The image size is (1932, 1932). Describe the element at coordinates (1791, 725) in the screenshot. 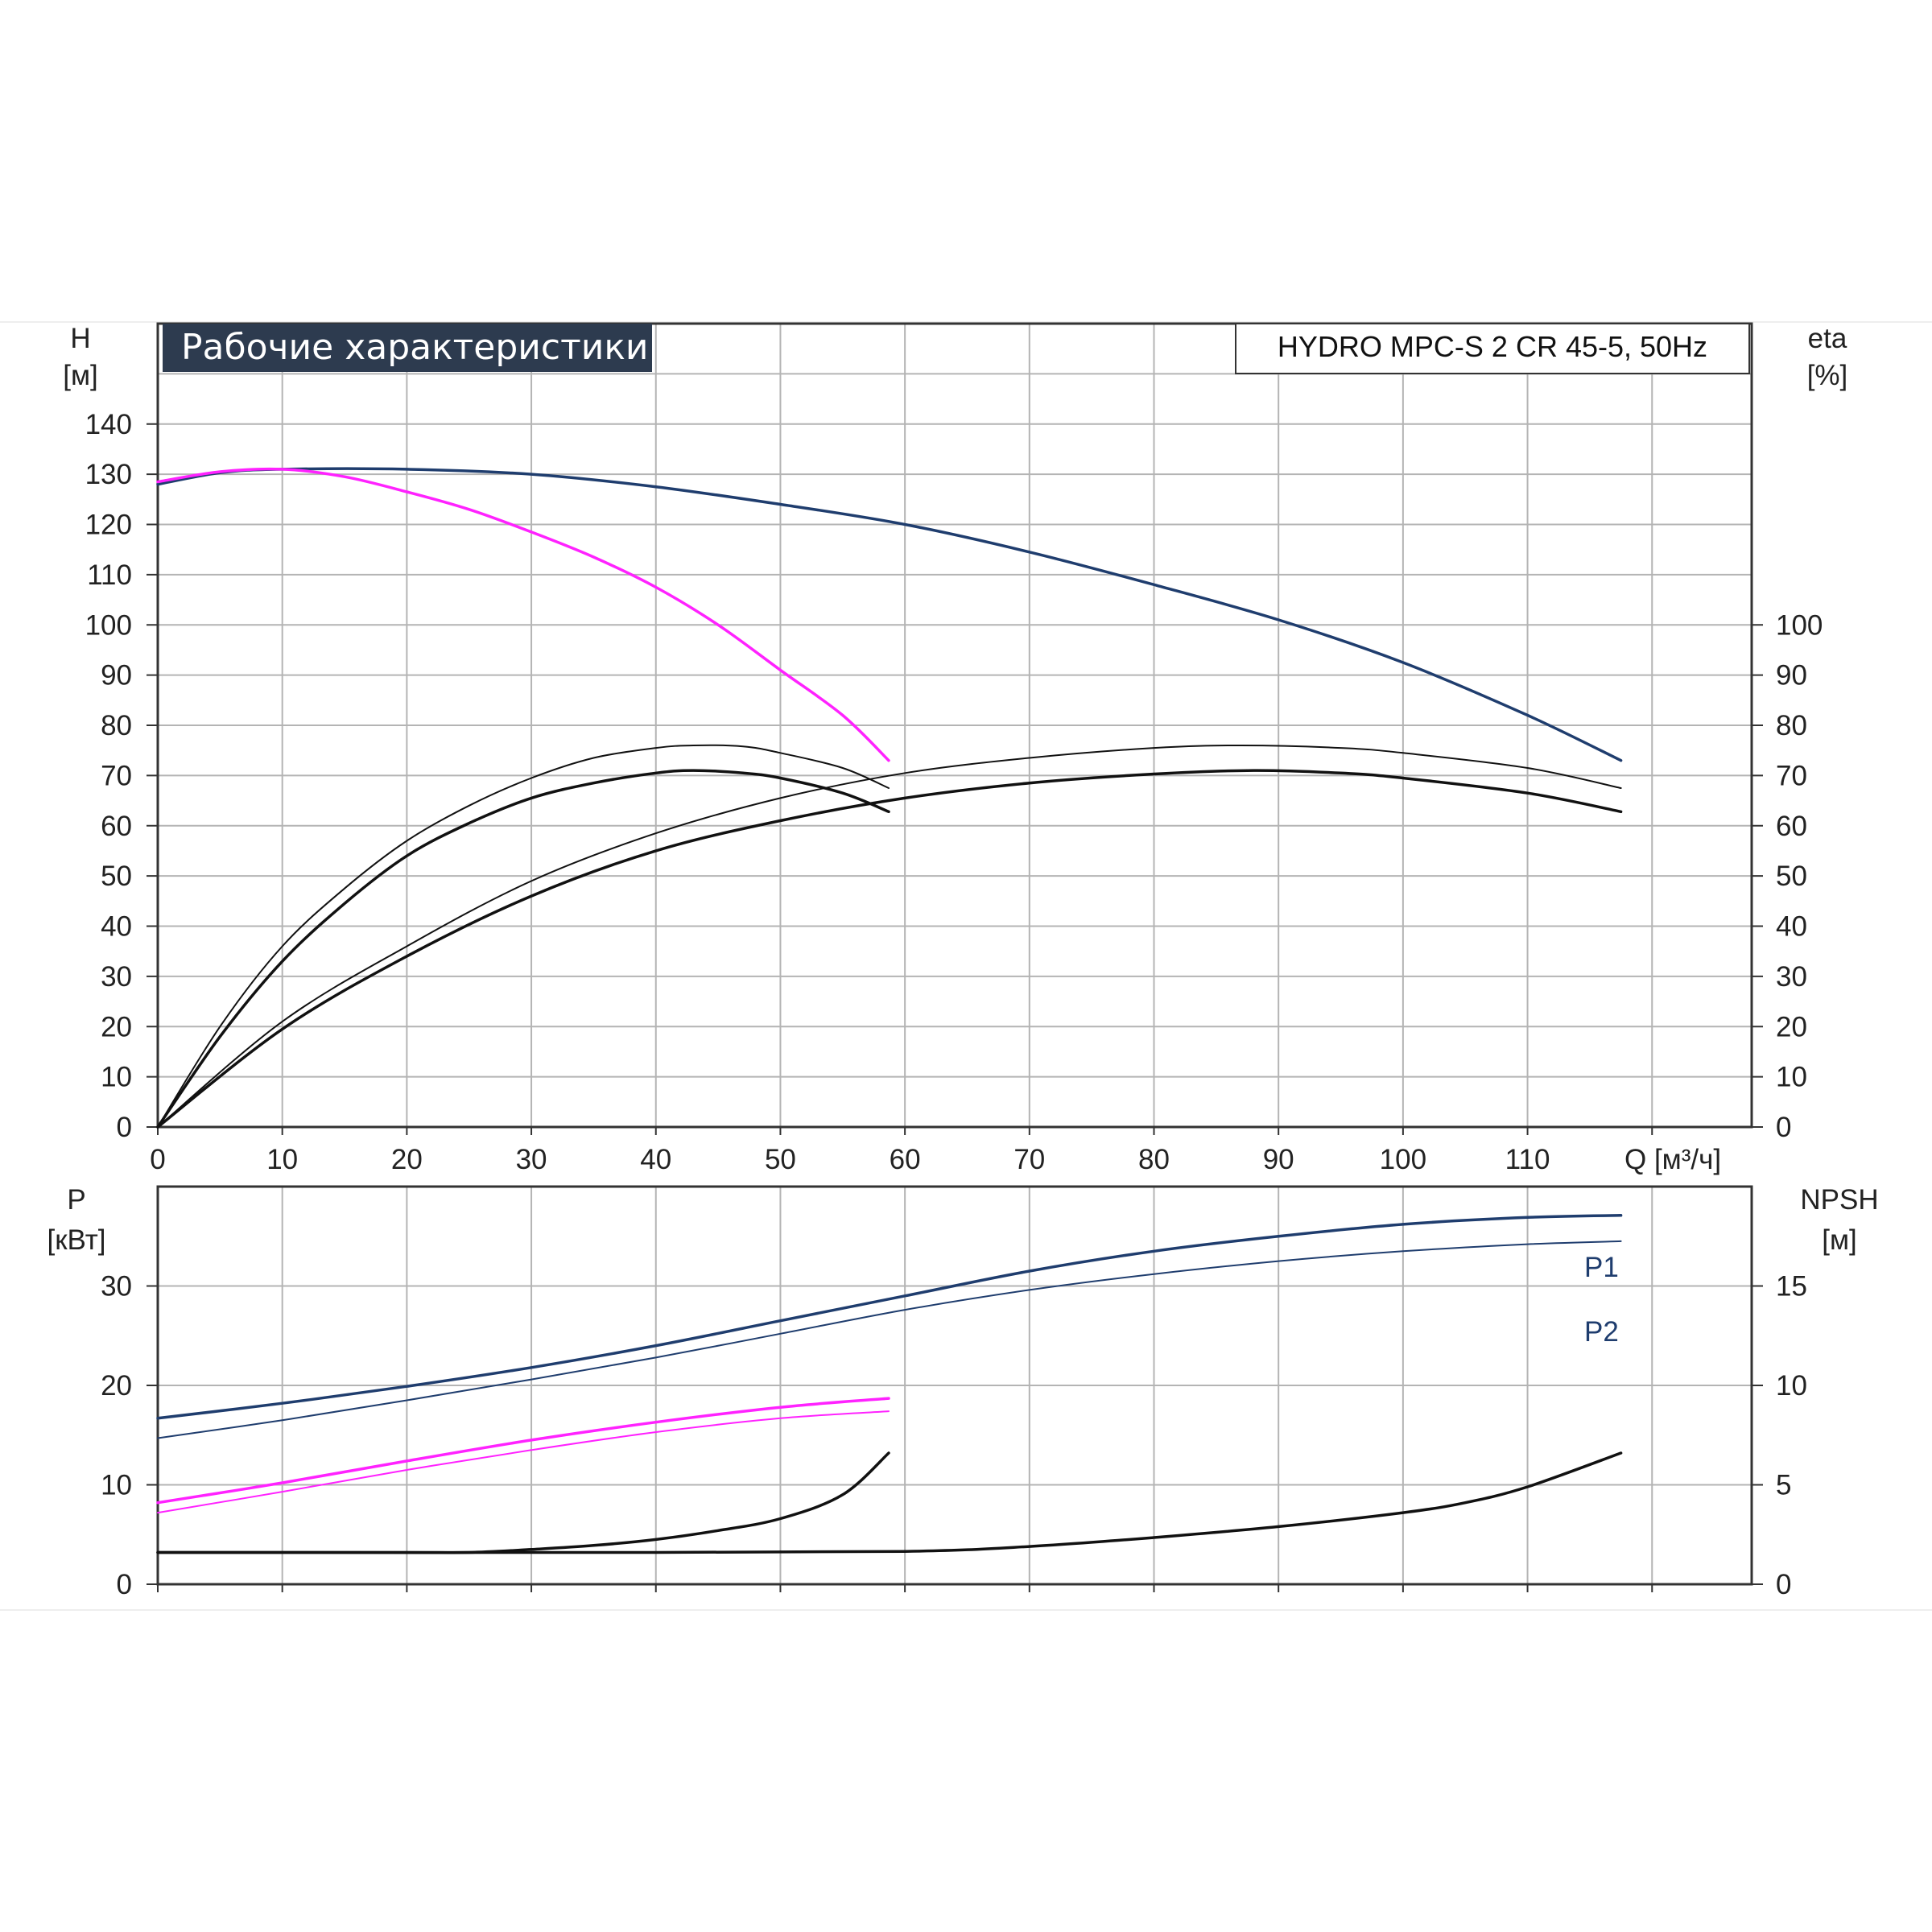

I see `y-right-tick-label: 80` at that location.